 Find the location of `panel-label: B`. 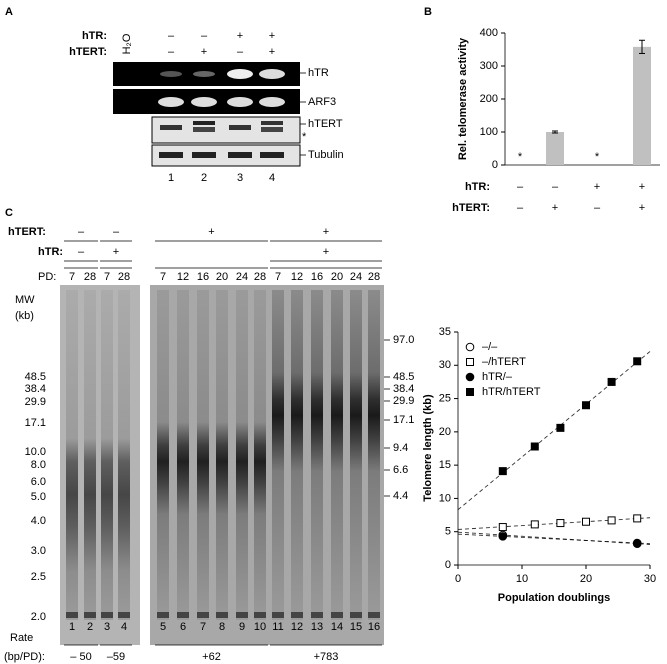

panel-label: B is located at coordinates (428, 12).